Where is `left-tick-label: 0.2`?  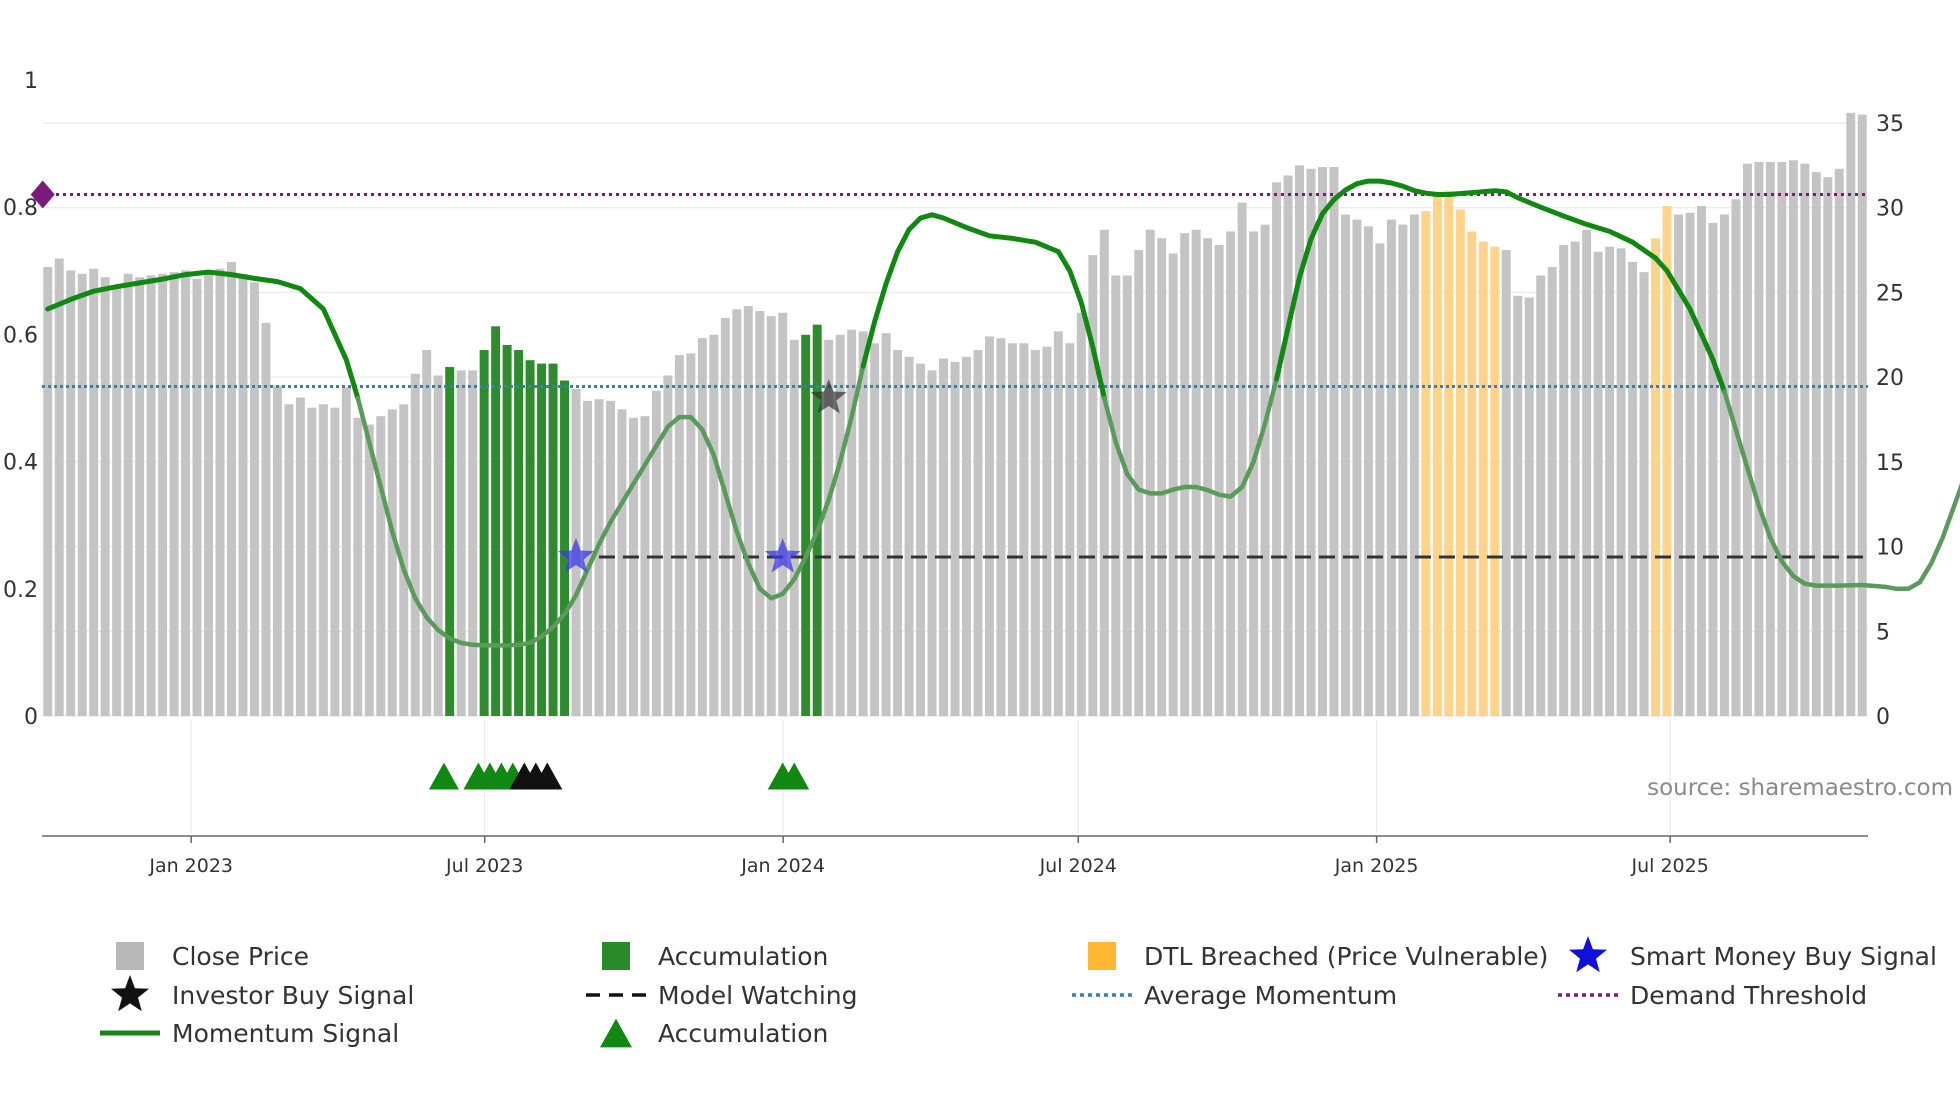
left-tick-label: 0.2 is located at coordinates (20, 590).